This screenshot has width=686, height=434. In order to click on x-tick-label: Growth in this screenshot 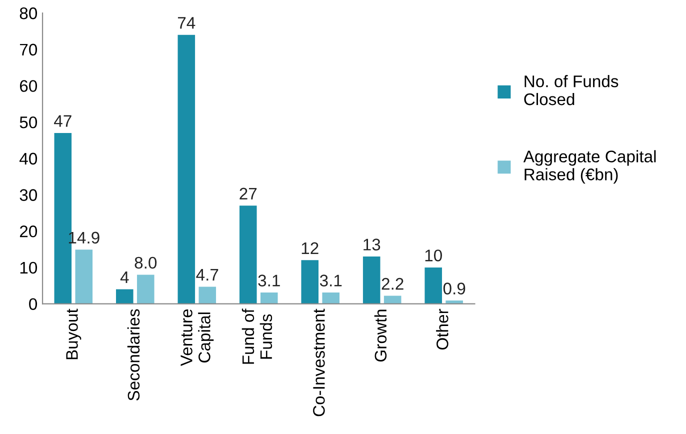, I will do `click(380, 336)`.